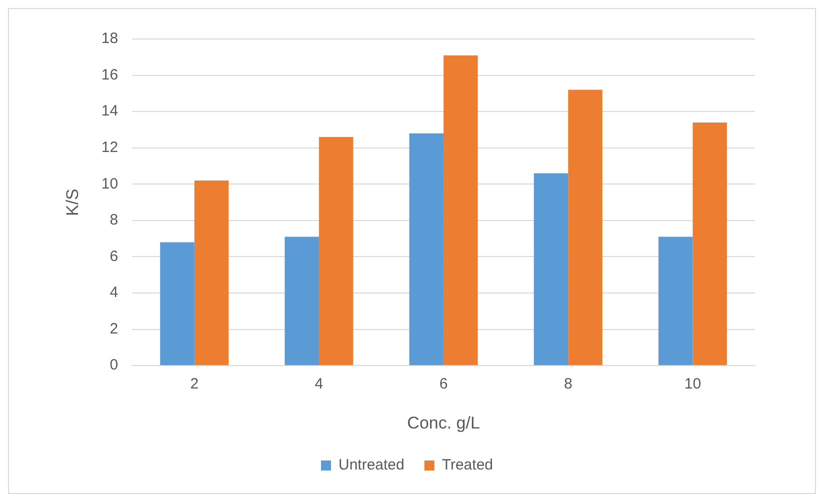  Describe the element at coordinates (109, 39) in the screenshot. I see `y-tick-label: 18` at that location.